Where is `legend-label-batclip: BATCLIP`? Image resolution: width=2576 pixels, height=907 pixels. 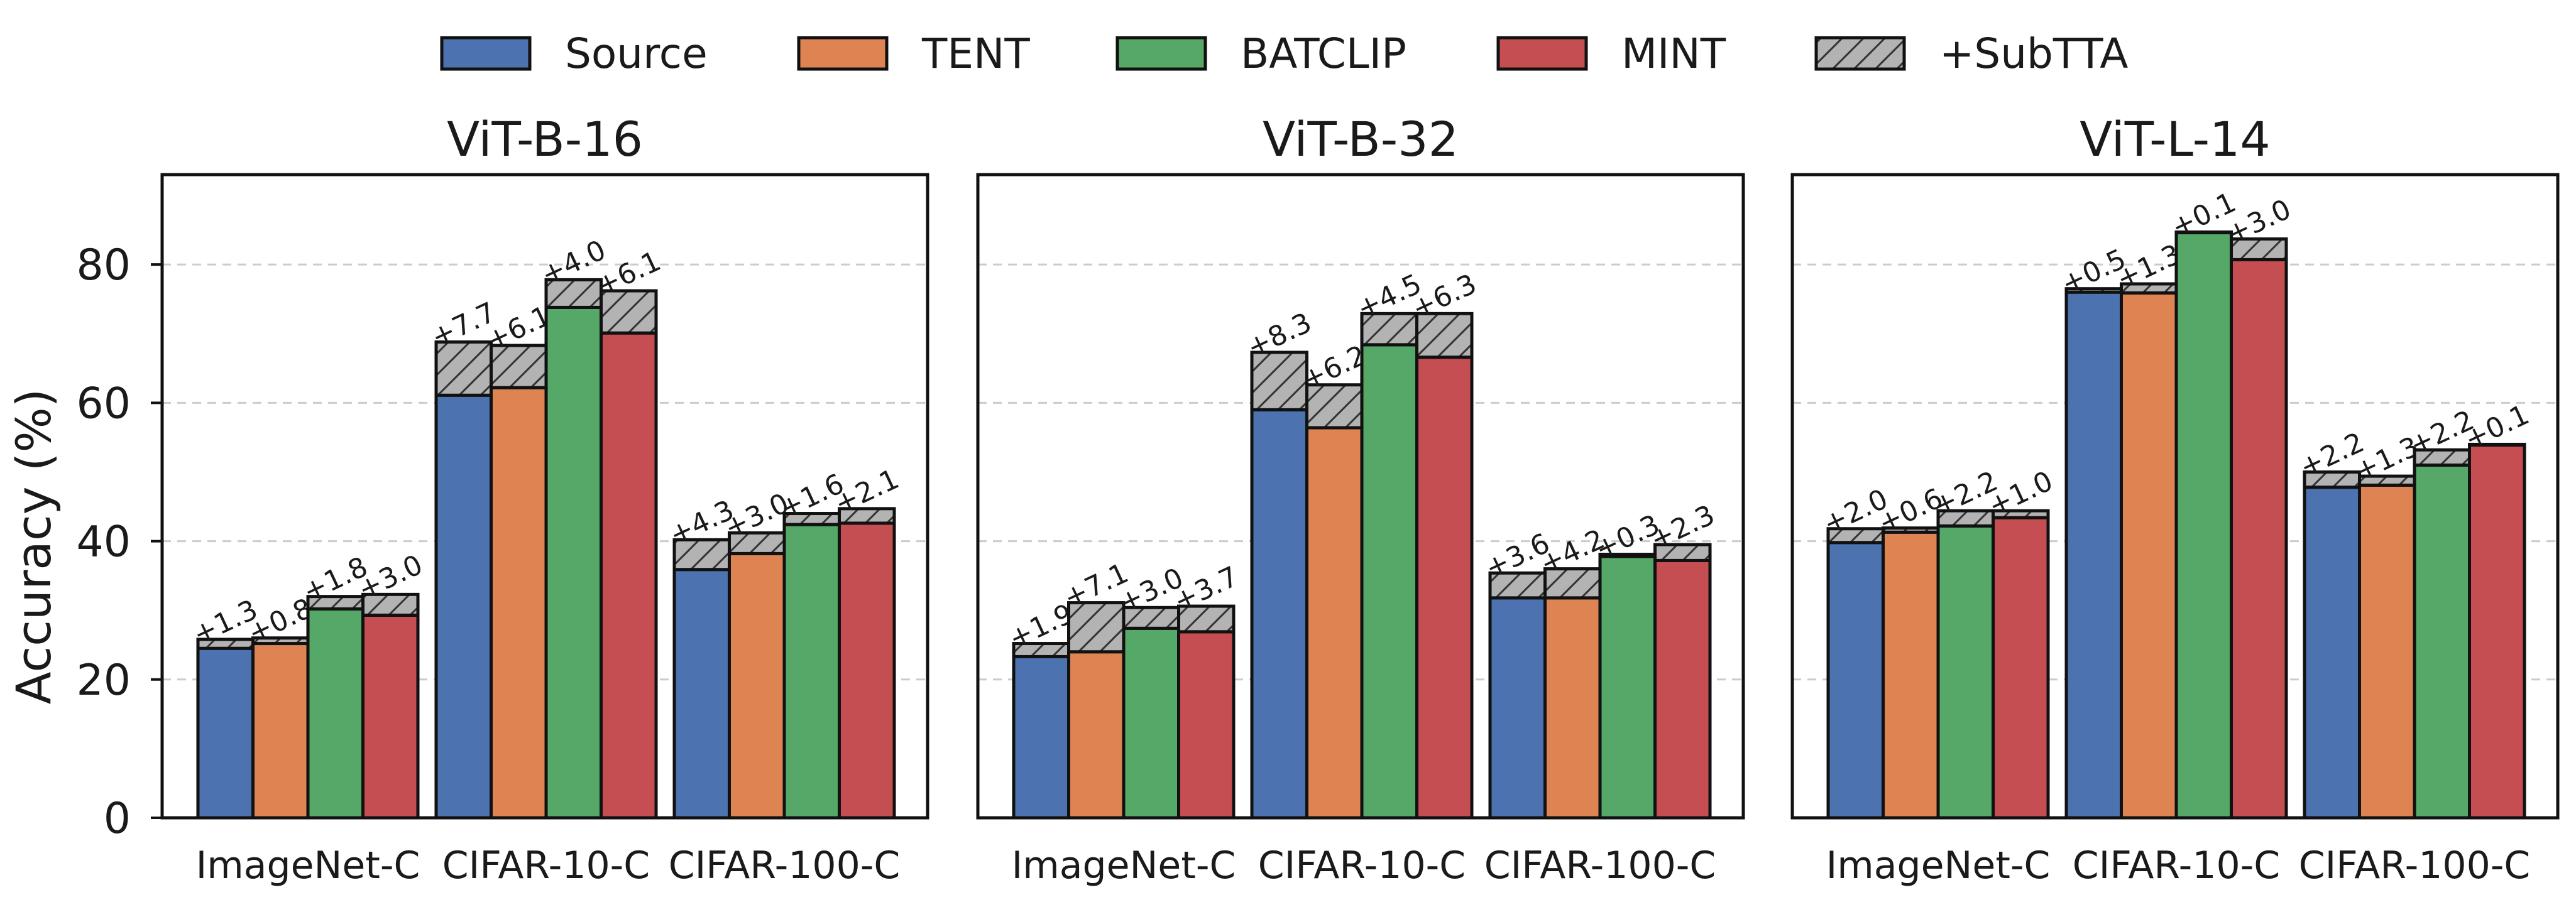
legend-label-batclip: BATCLIP is located at coordinates (1323, 54).